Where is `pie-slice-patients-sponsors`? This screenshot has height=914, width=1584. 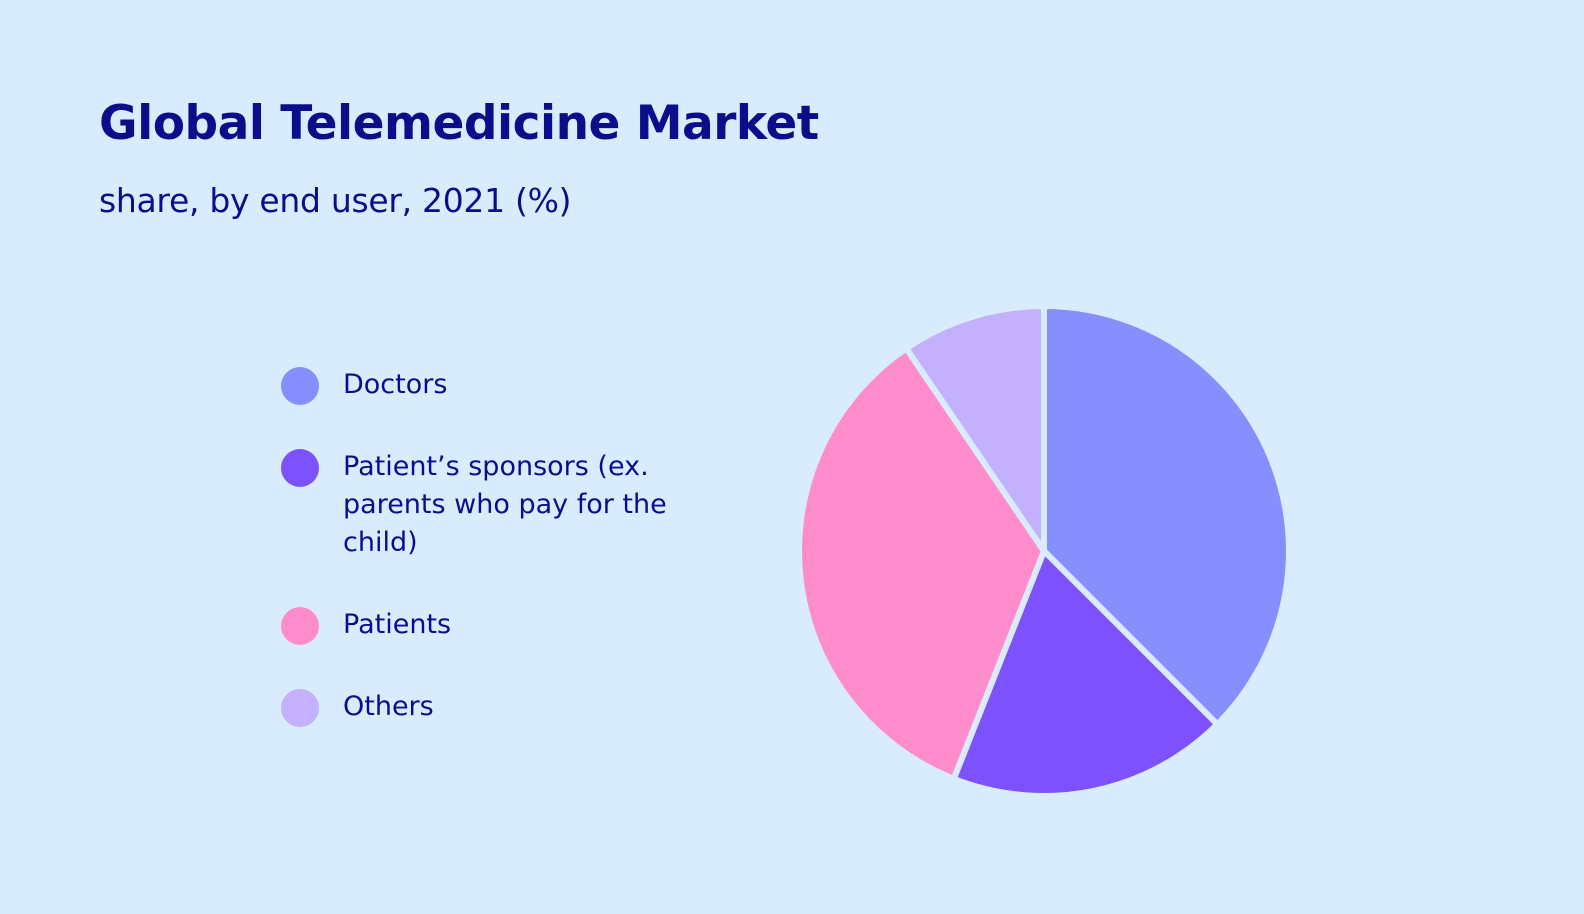 pie-slice-patients-sponsors is located at coordinates (1085, 673).